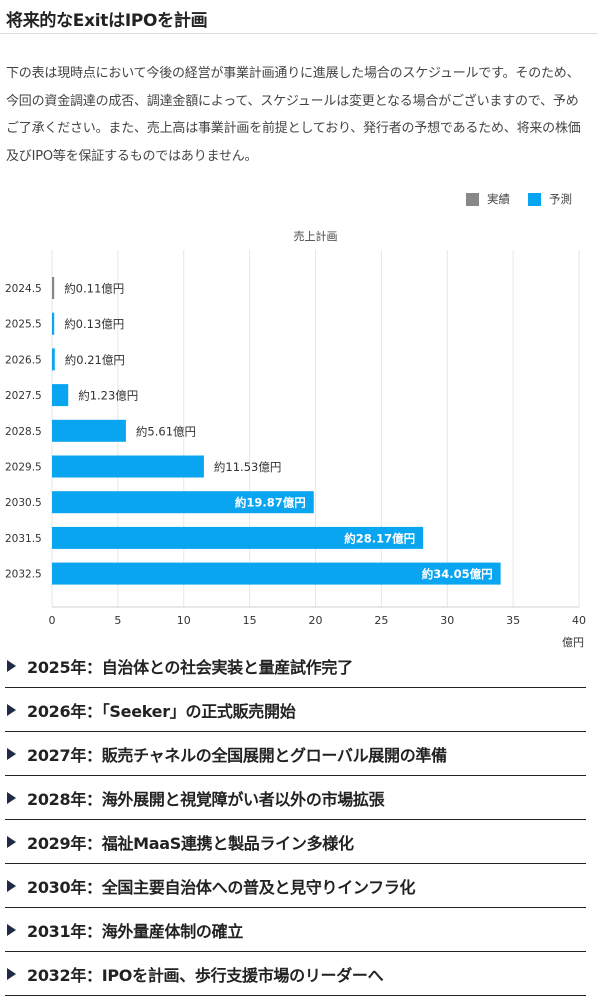  Describe the element at coordinates (23, 503) in the screenshot. I see `category-label: 2030.5` at that location.